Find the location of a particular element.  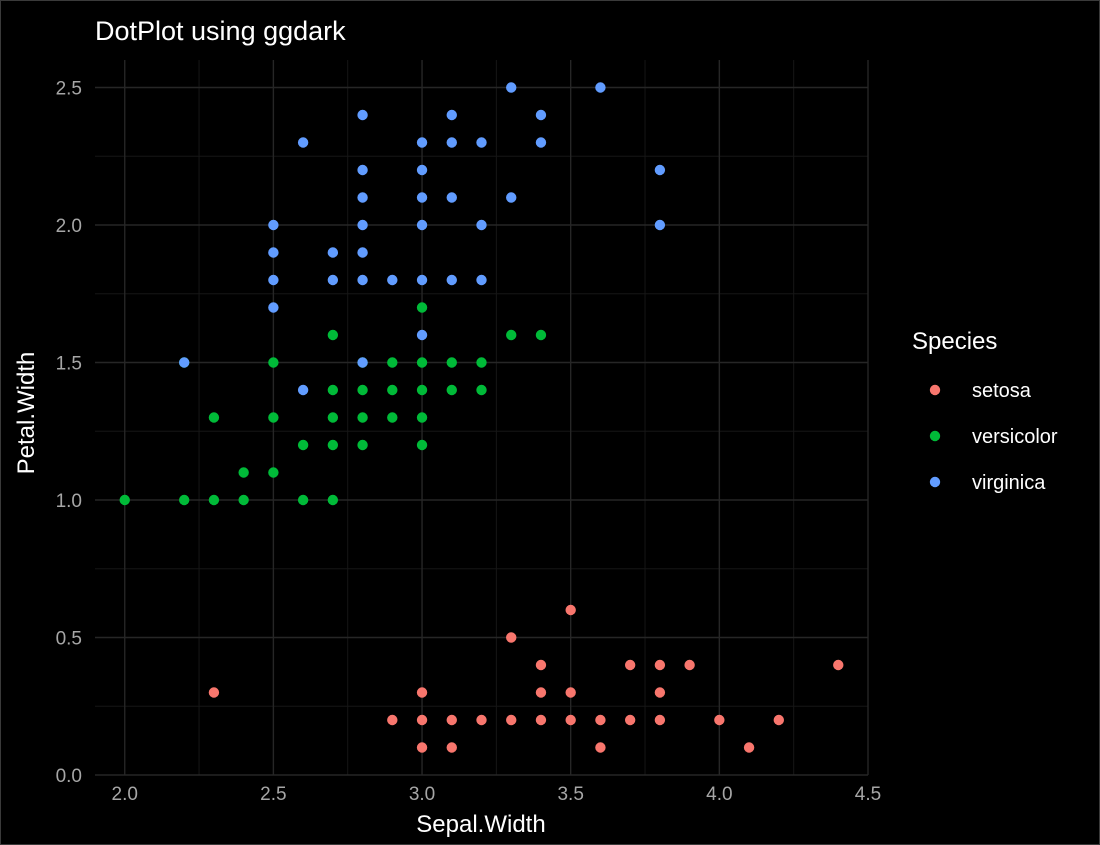

y-tick-label: 0.0 is located at coordinates (69, 776).